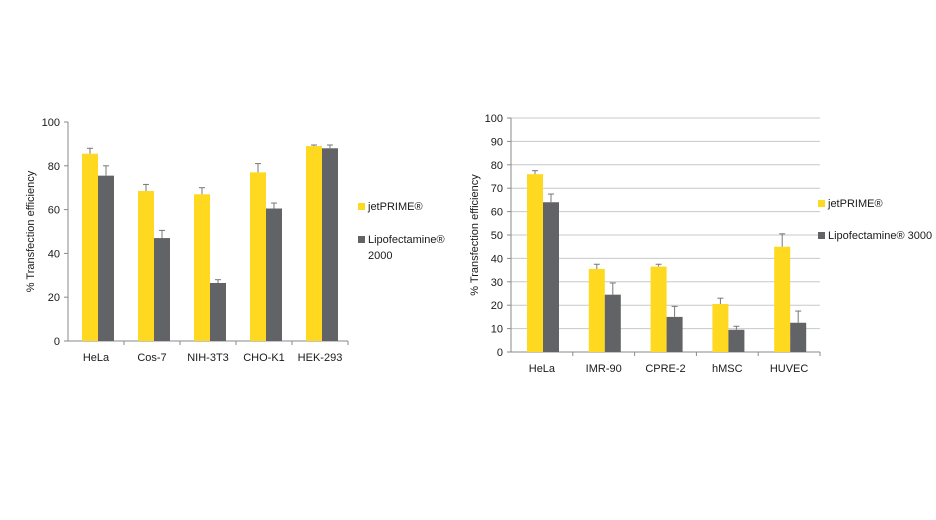  I want to click on legend-label-lipofectamine: Lipofectamine® 3000, so click(880, 236).